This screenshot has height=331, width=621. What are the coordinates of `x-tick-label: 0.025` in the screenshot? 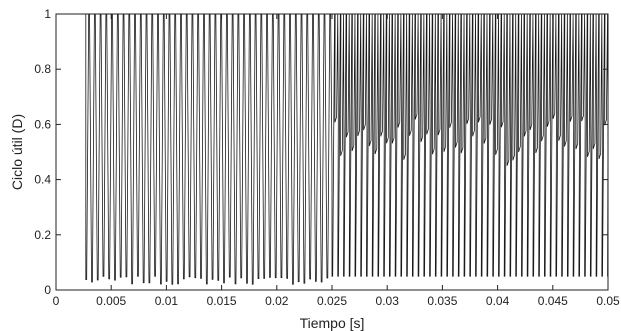 It's located at (332, 301).